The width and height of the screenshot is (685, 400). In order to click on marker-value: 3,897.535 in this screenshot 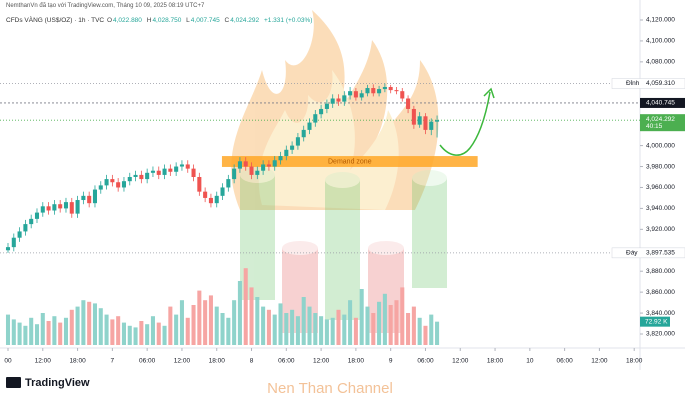, I will do `click(660, 253)`.